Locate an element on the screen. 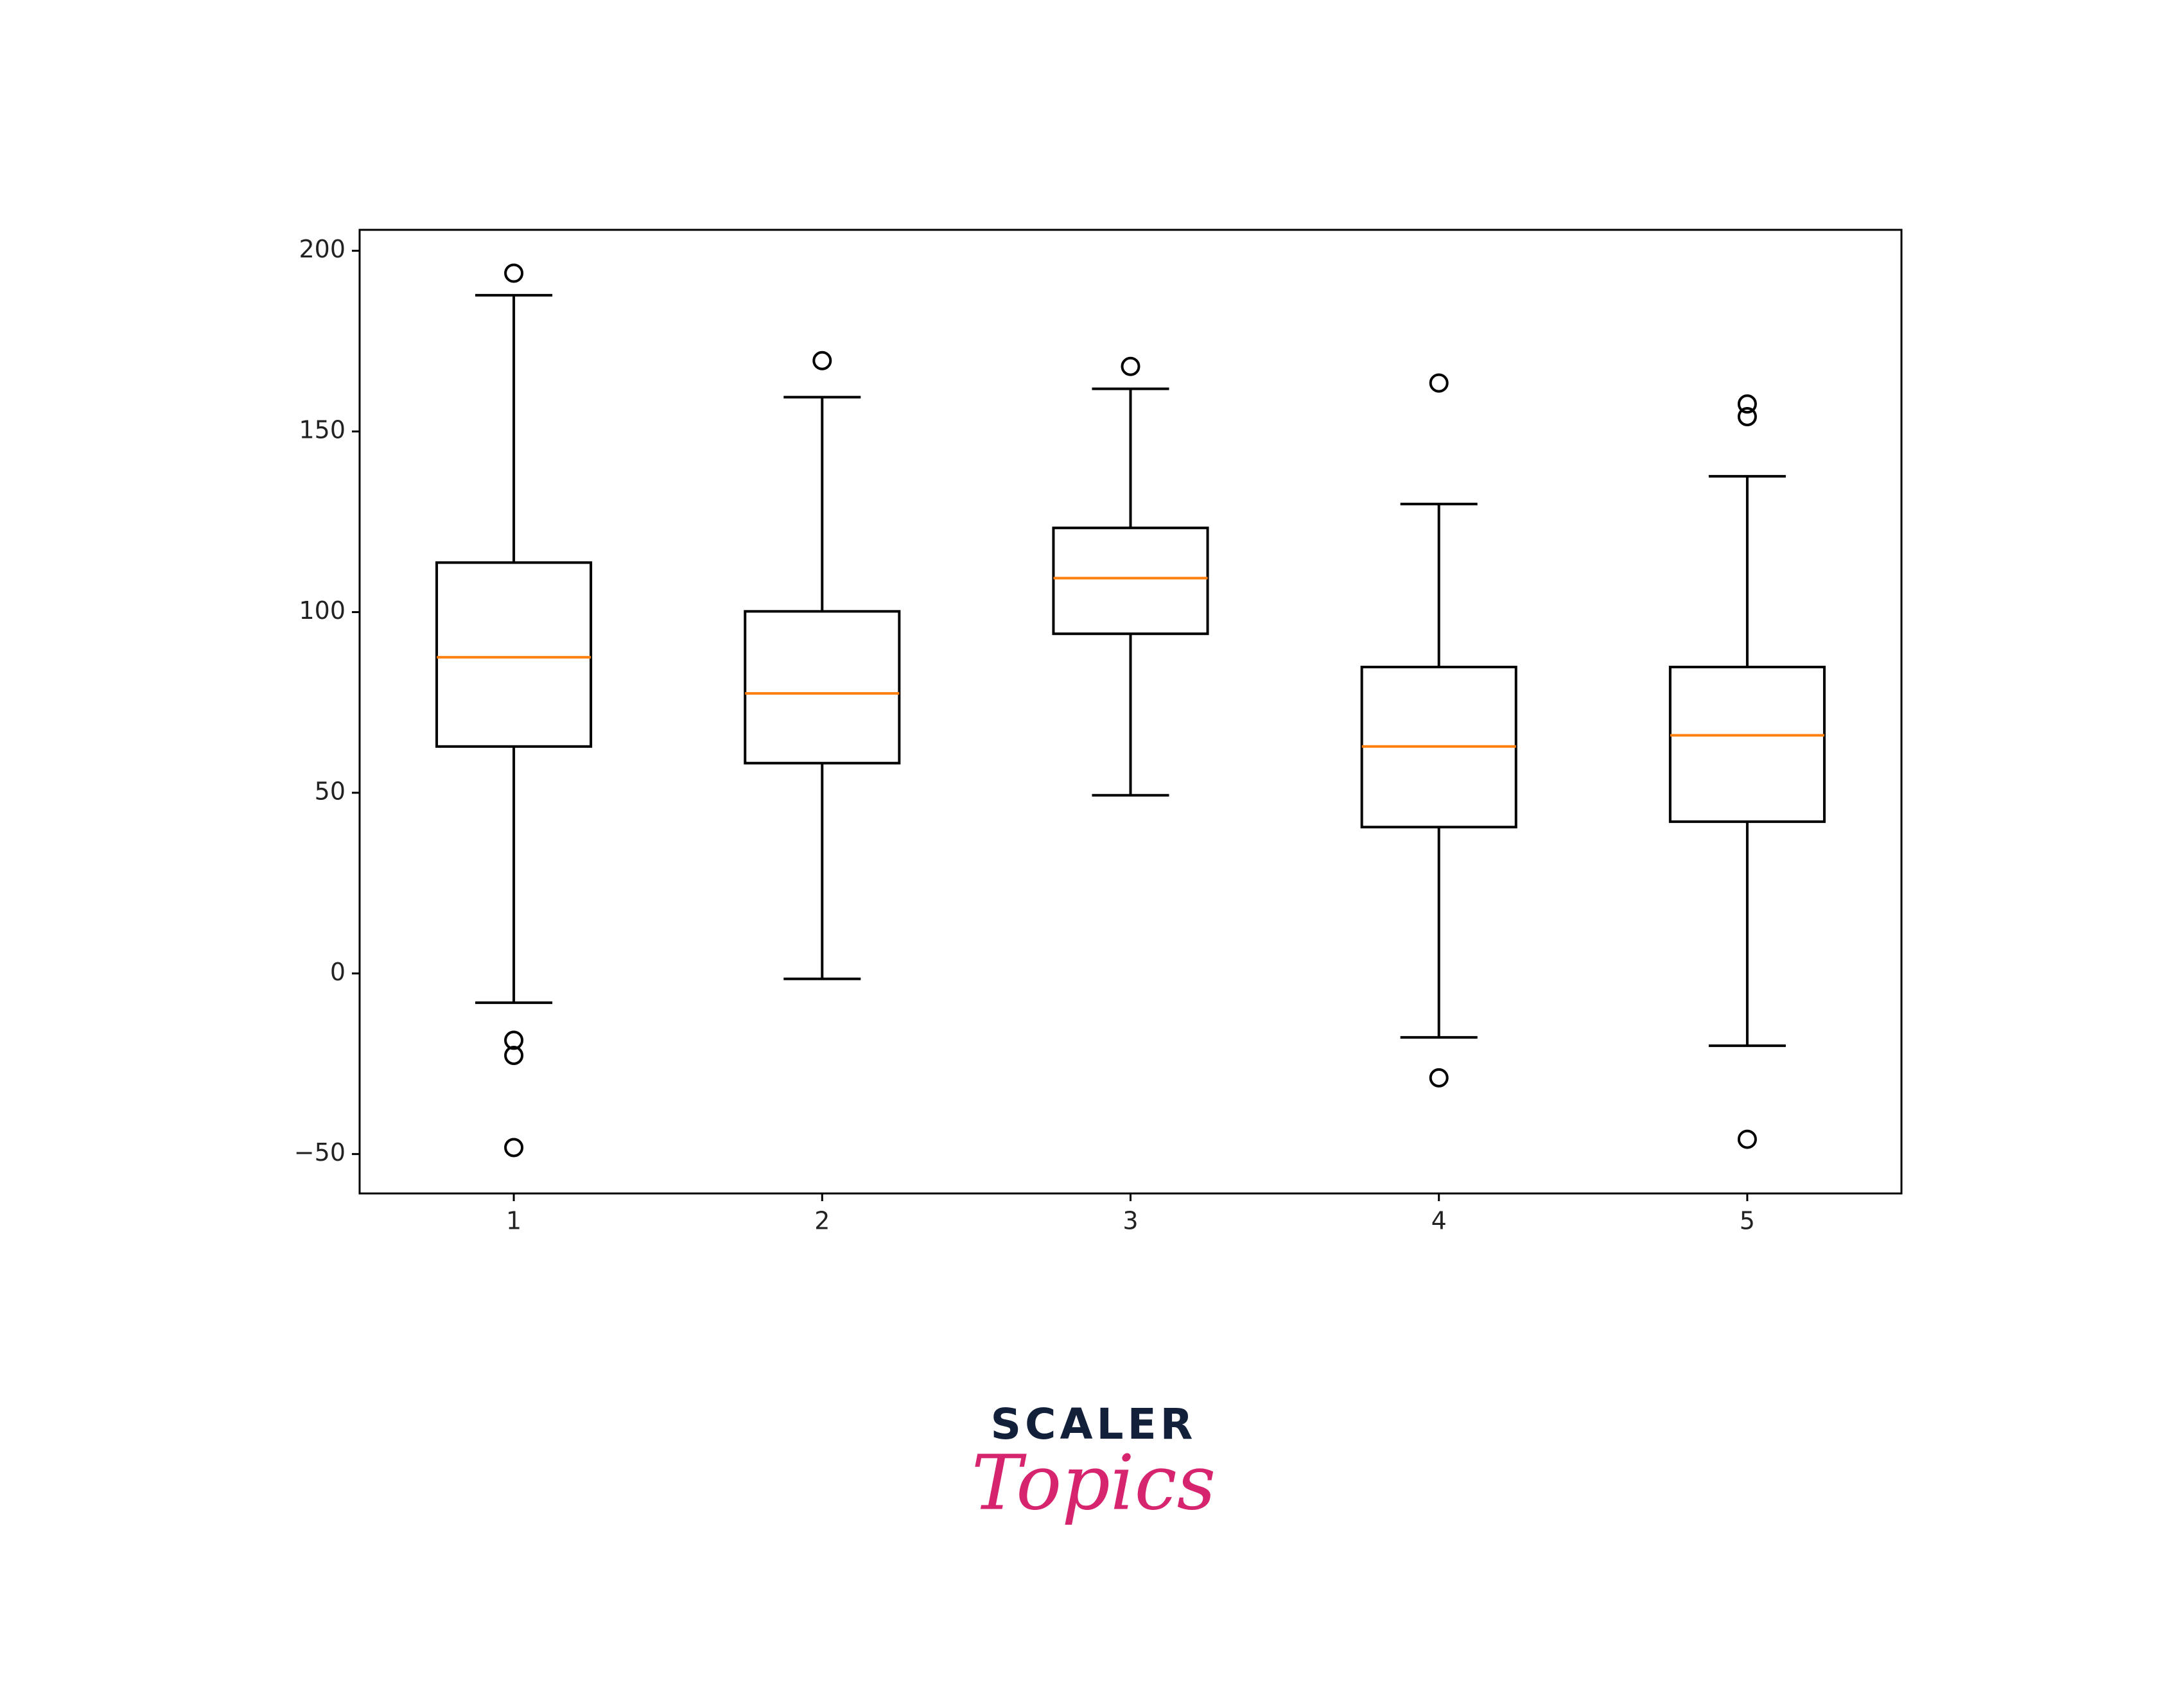 The height and width of the screenshot is (1682, 2184). y-tick-label: 0 is located at coordinates (338, 972).